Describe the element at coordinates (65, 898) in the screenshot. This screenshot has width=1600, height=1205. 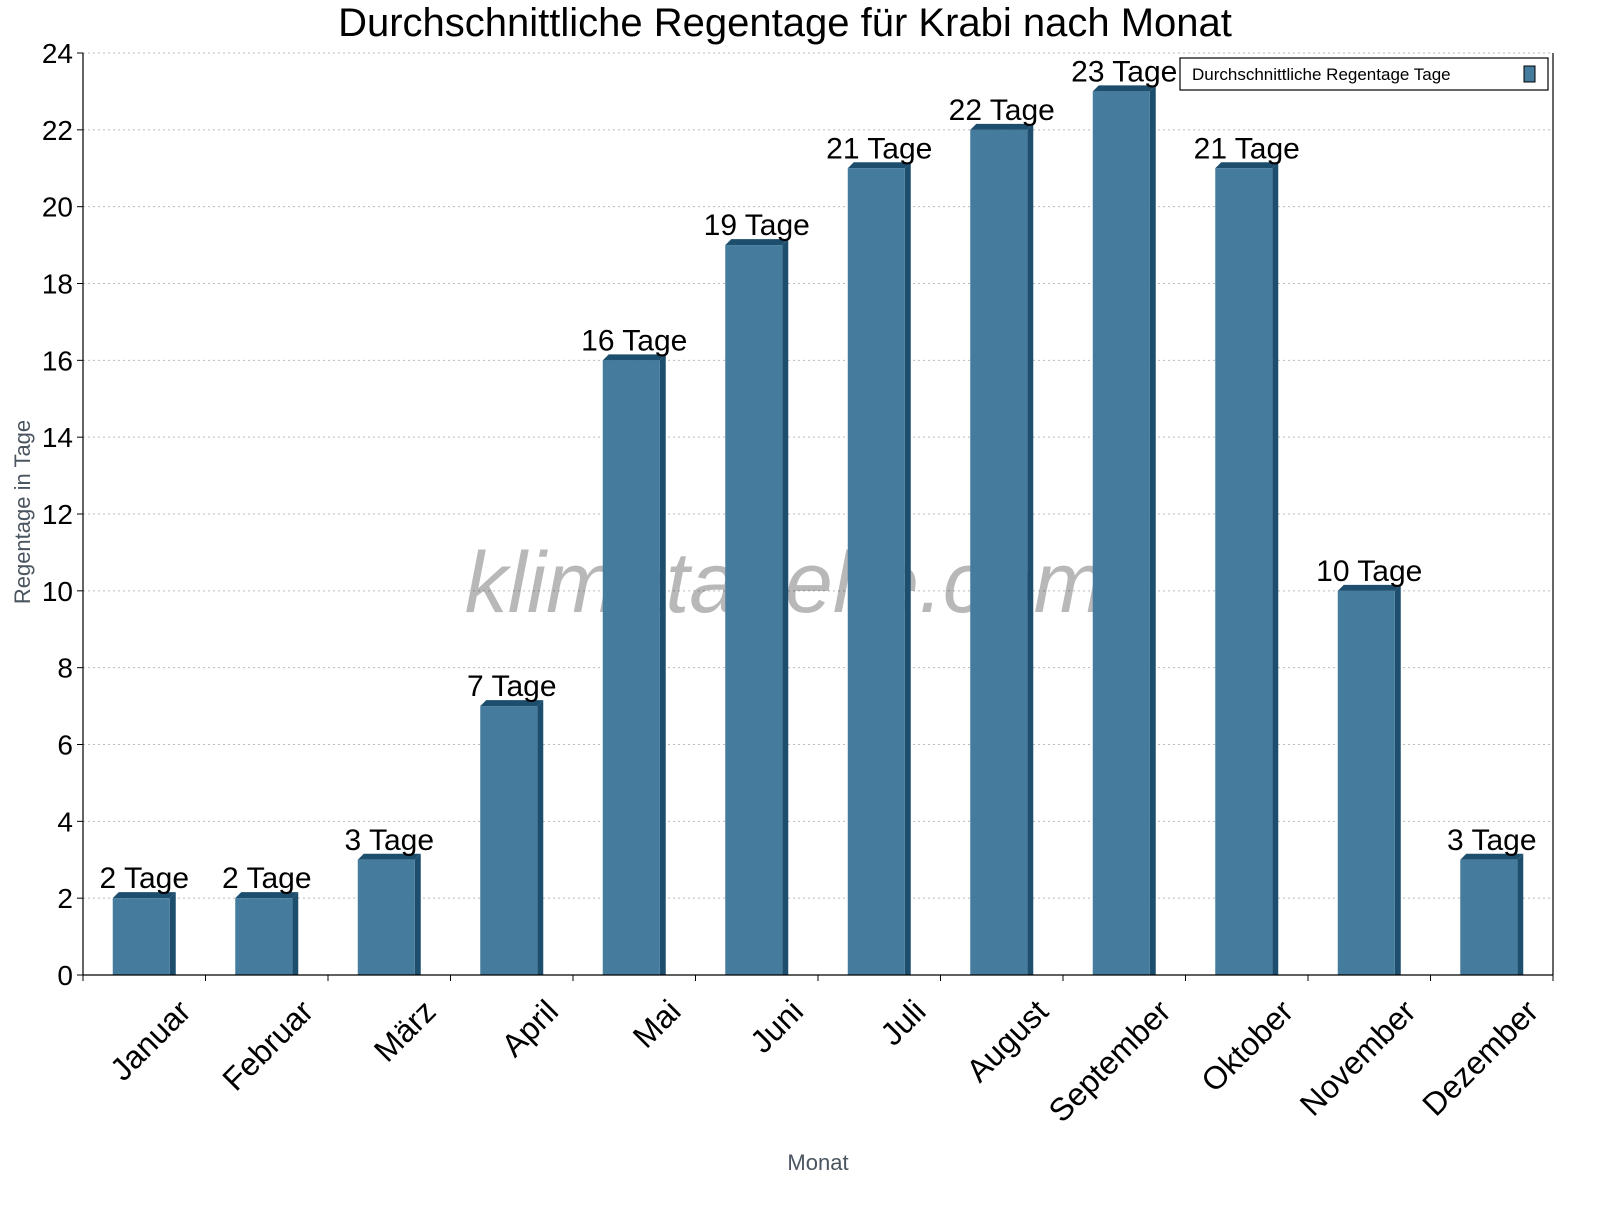
I see `y-tick-label: 2` at that location.